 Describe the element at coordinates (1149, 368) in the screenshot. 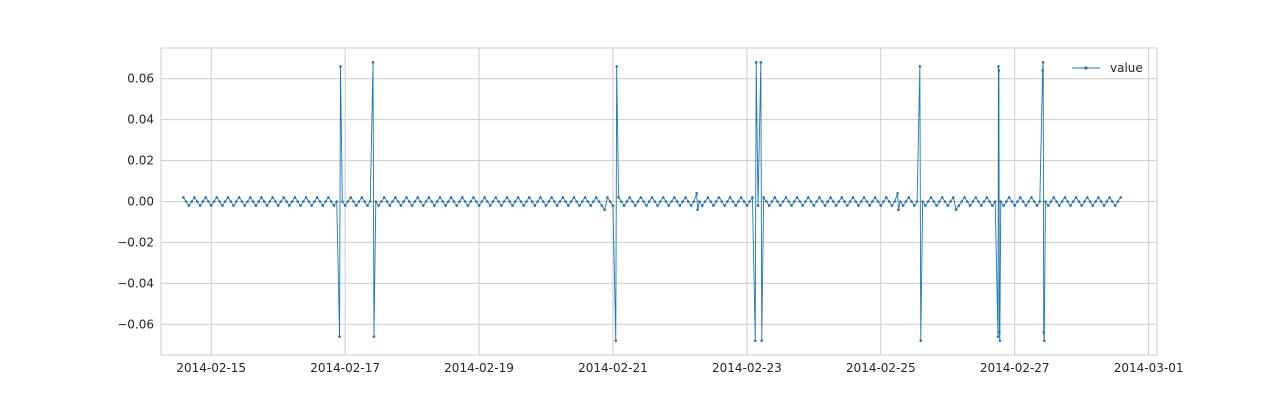

I see `x-tick-label: 2014-03-01` at that location.